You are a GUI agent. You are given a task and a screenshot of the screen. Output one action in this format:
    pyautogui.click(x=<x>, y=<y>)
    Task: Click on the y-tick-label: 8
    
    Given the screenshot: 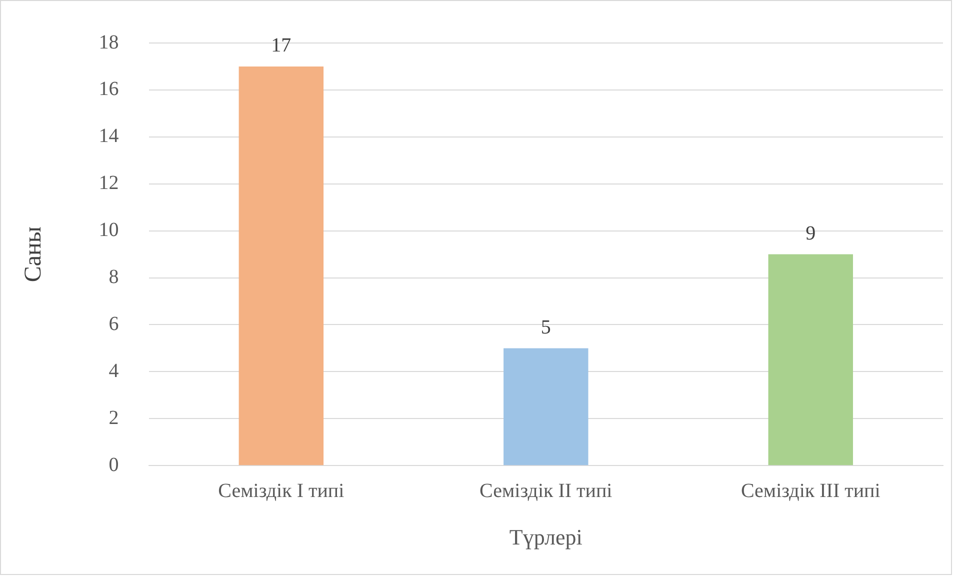 What is the action you would take?
    pyautogui.click(x=113, y=277)
    